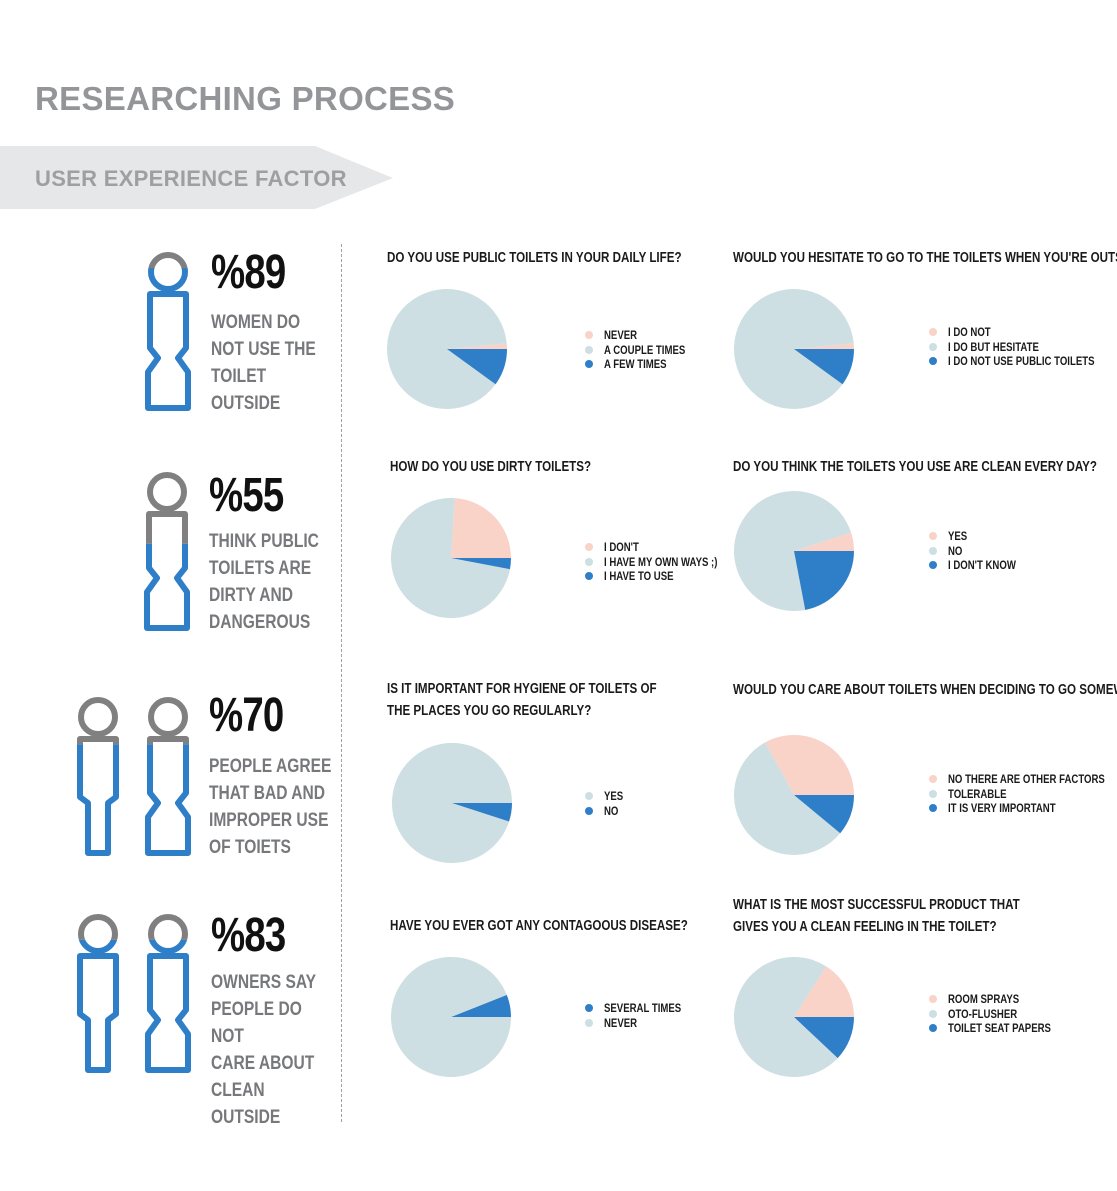 This screenshot has height=1191, width=1117. What do you see at coordinates (269, 820) in the screenshot?
I see `stat-desc-line: IMPROPER USE` at bounding box center [269, 820].